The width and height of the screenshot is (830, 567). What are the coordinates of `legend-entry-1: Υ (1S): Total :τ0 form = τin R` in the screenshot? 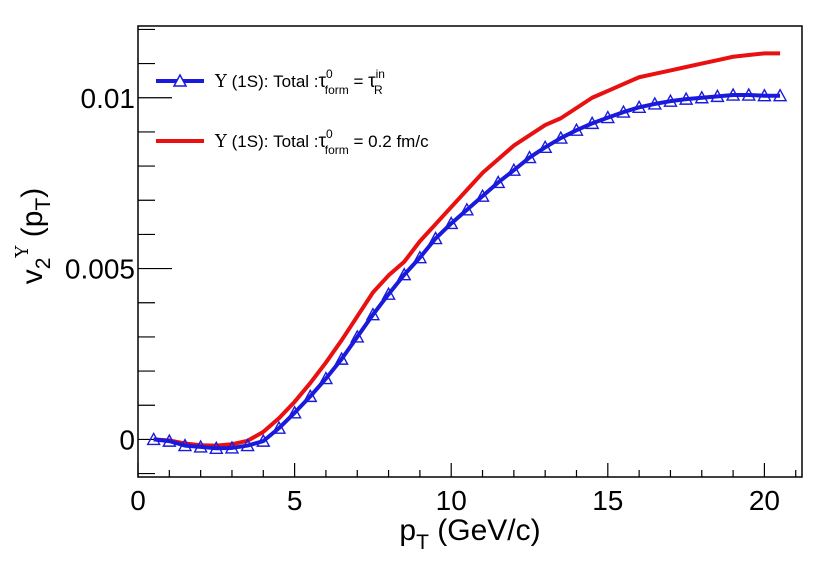 It's located at (270, 82).